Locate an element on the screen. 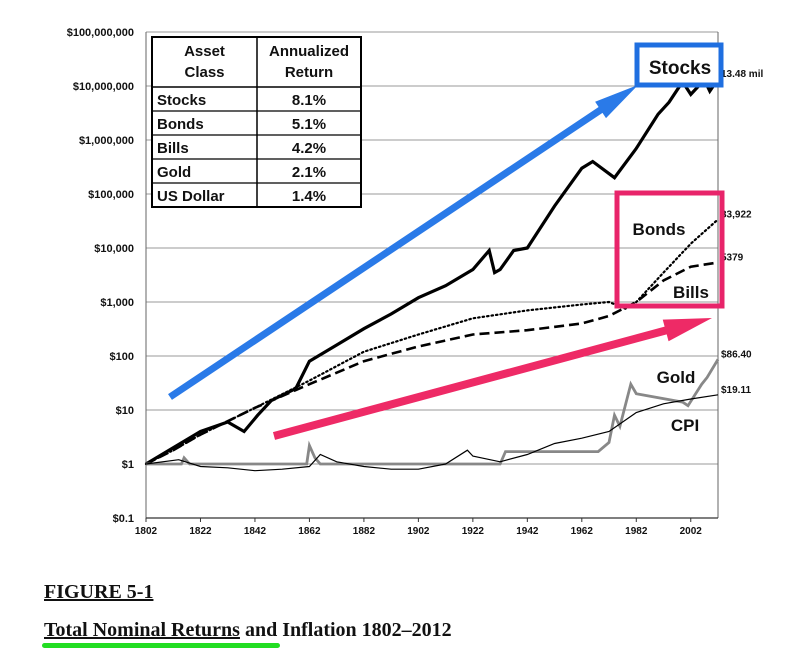  series-line-gold is located at coordinates (433, 412).